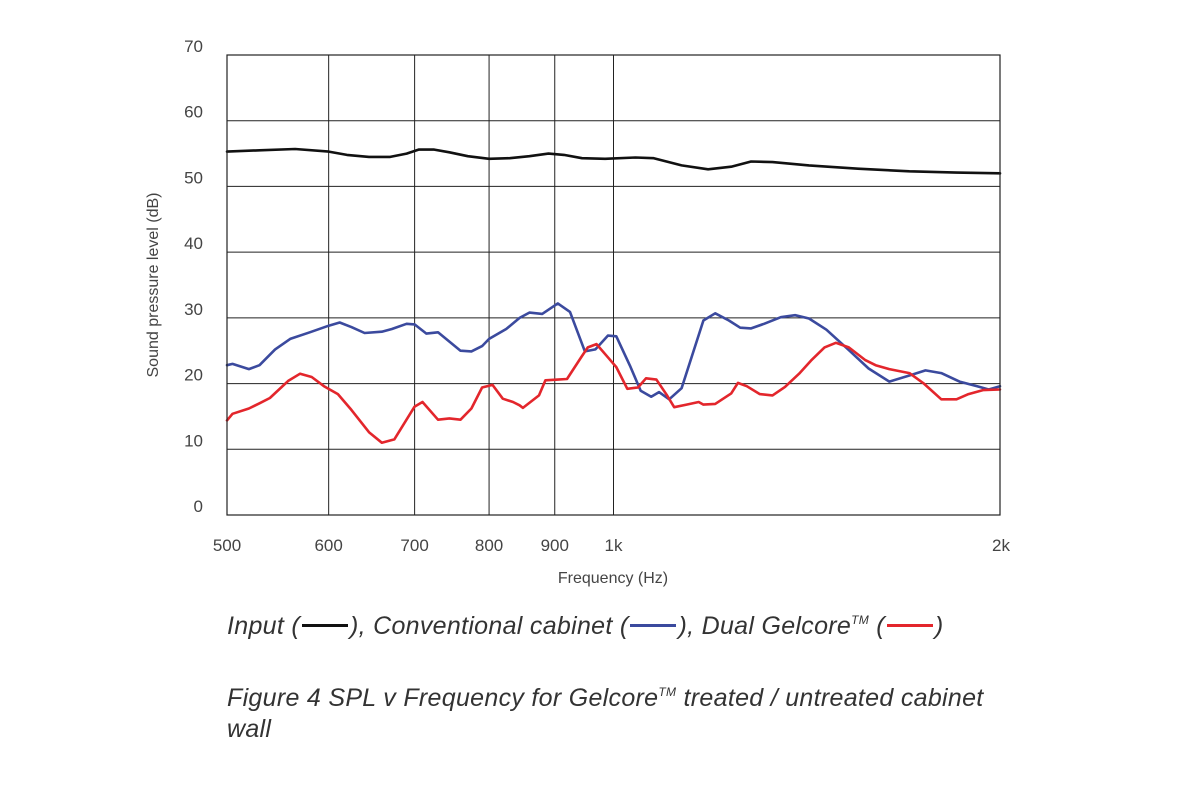 The width and height of the screenshot is (1200, 810). I want to click on series-line-input, so click(613, 161).